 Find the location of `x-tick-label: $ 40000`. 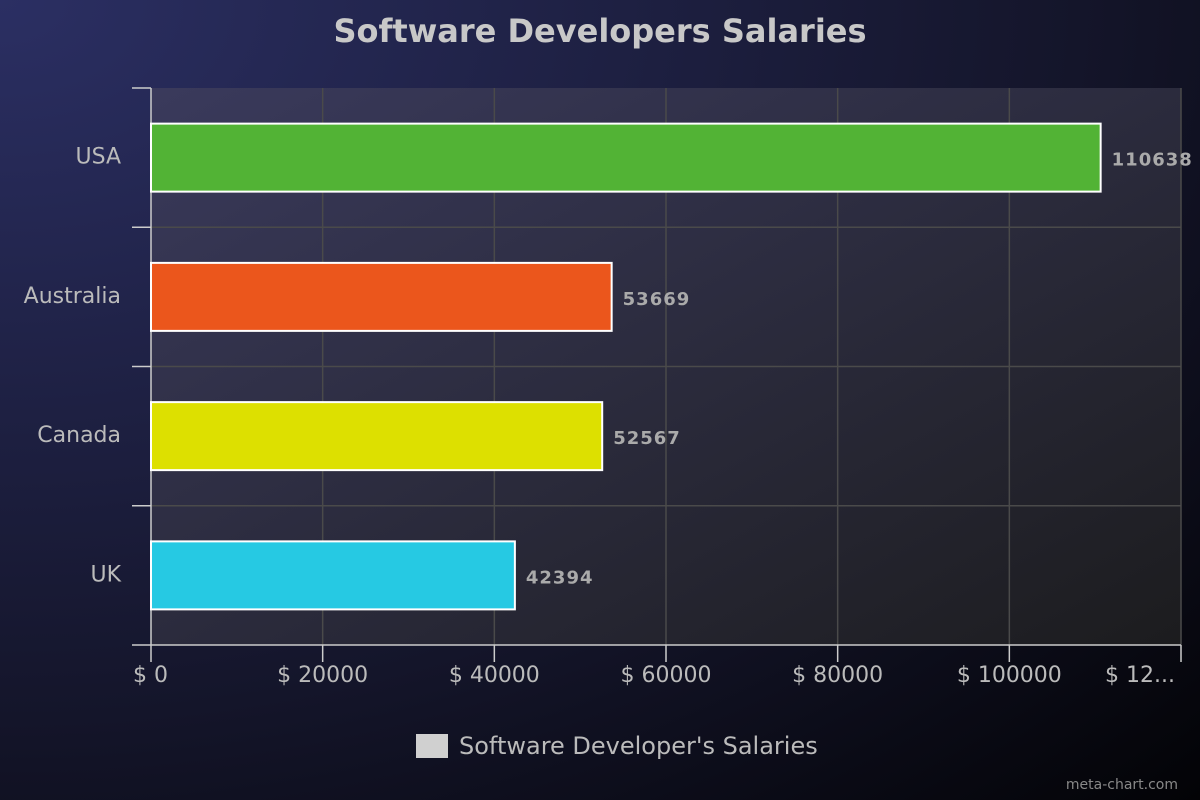

x-tick-label: $ 40000 is located at coordinates (494, 675).